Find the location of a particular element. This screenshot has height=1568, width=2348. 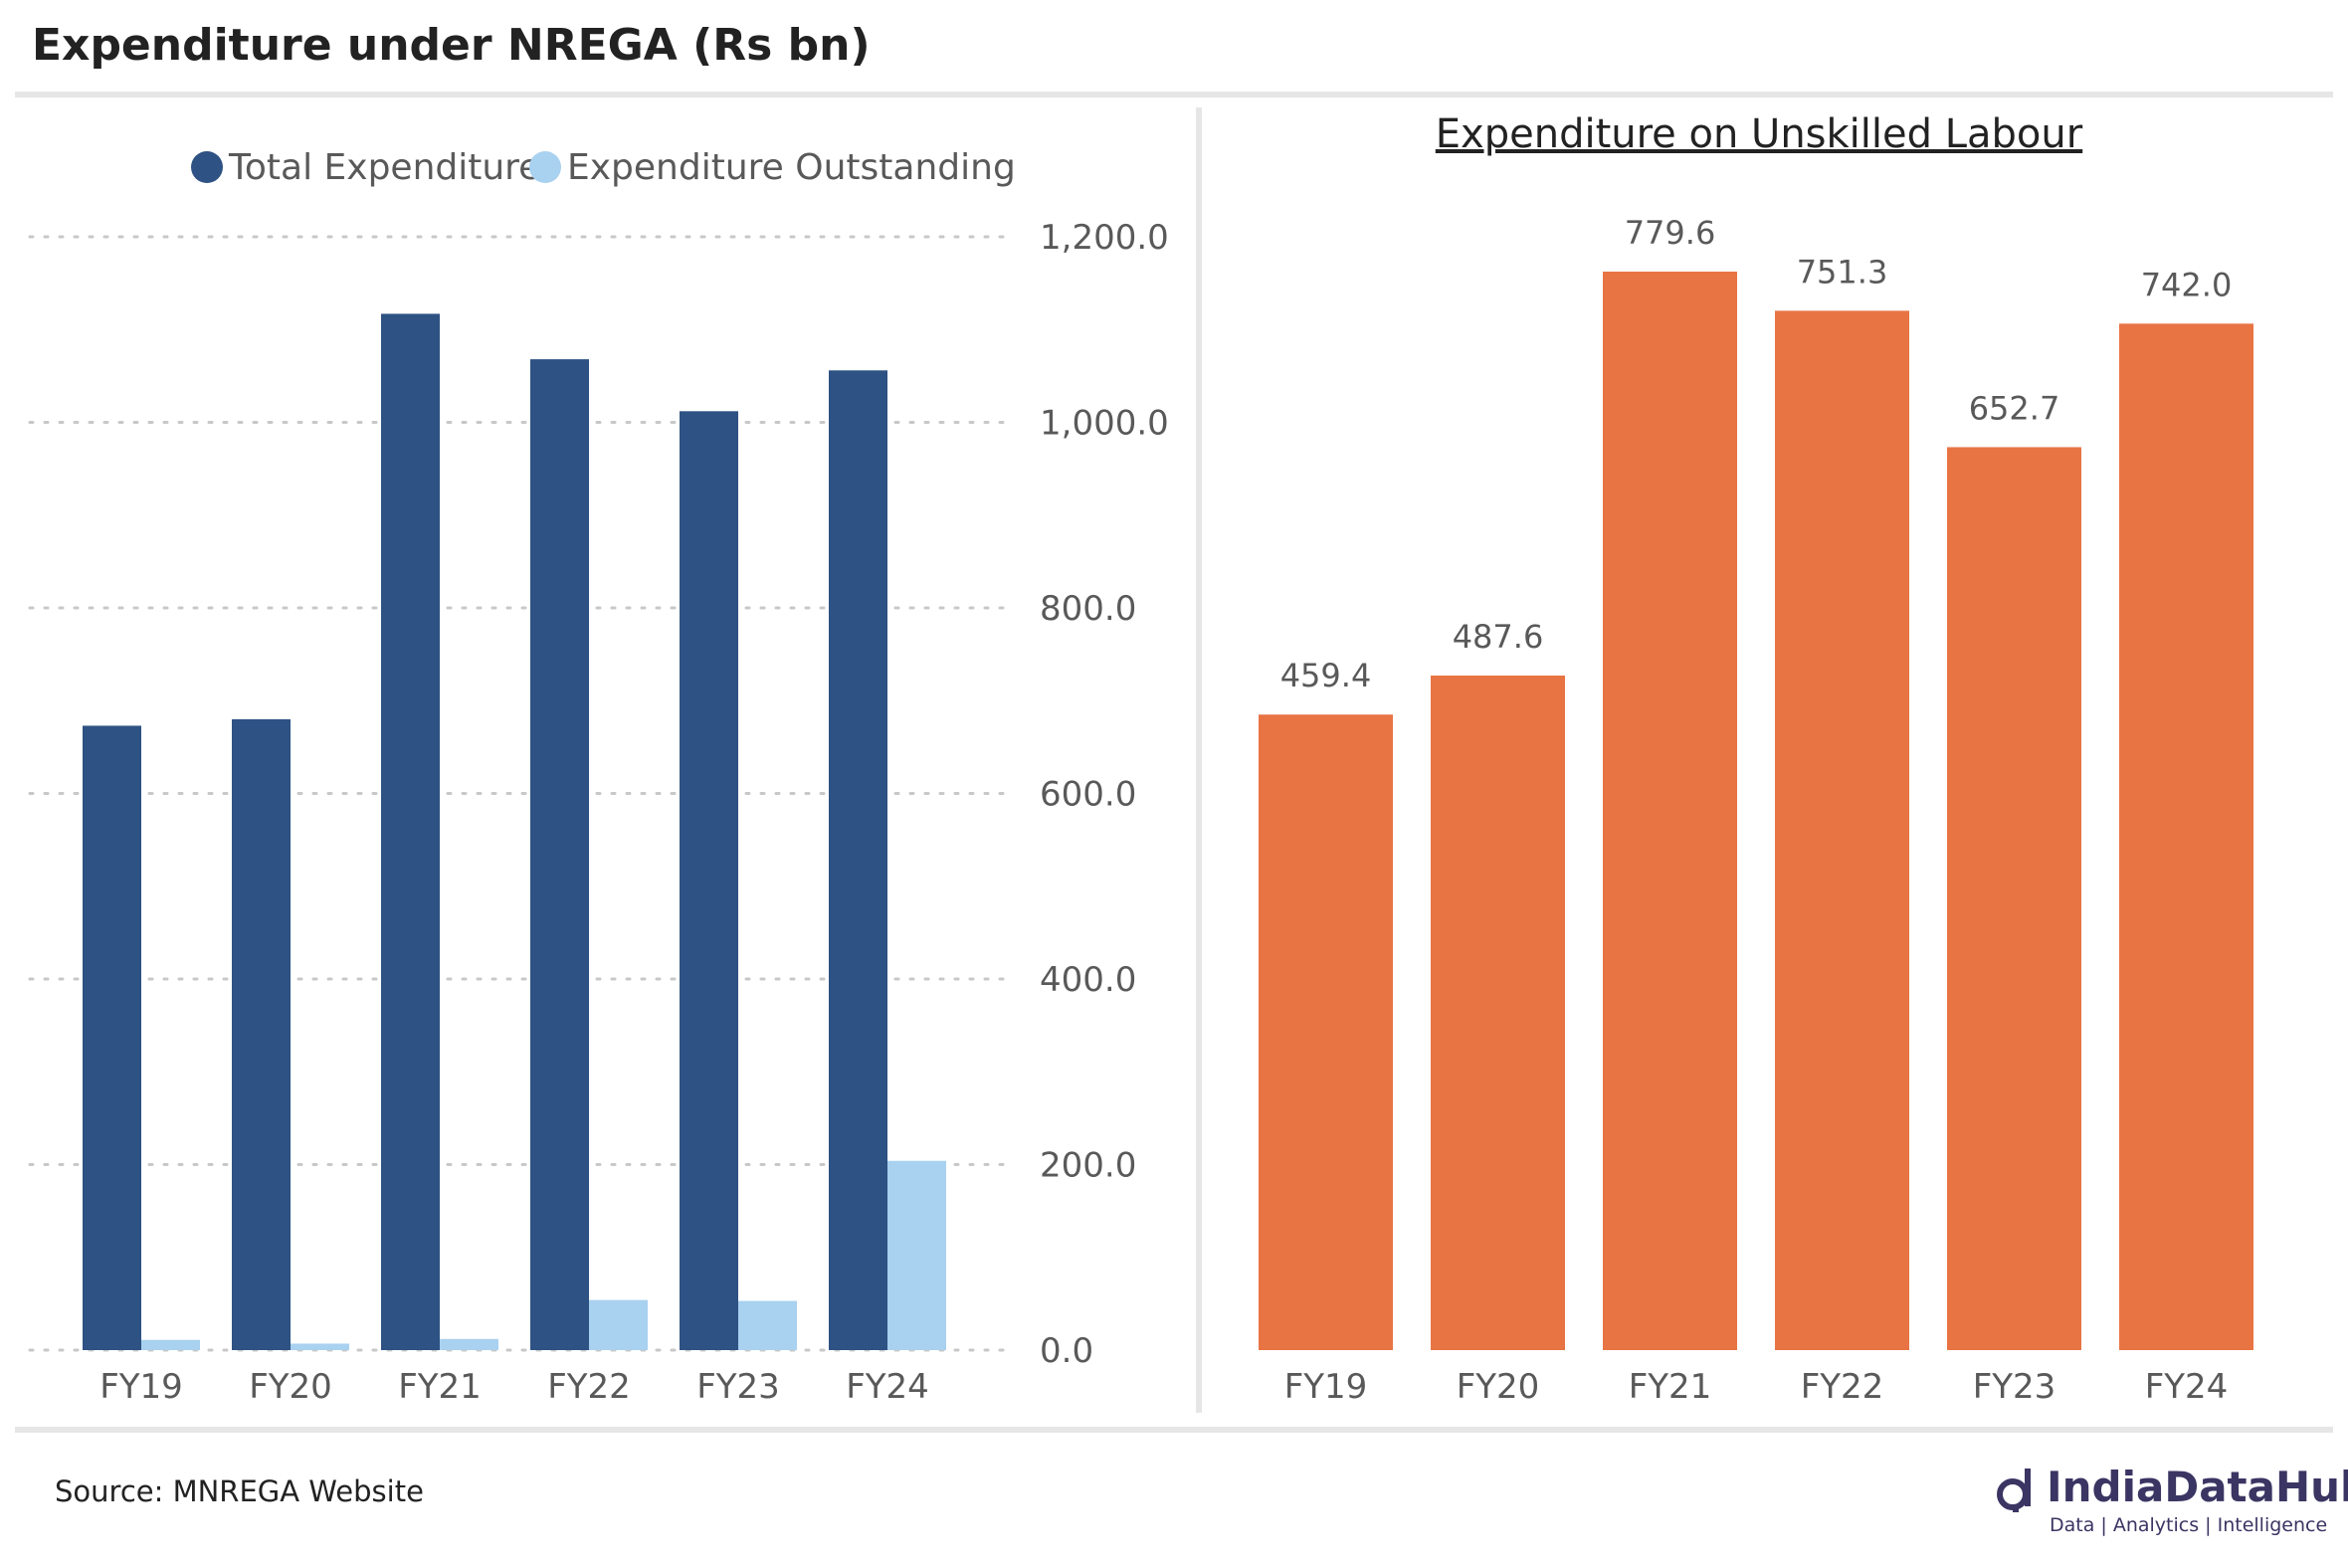

data-label: 459.4 is located at coordinates (1326, 675).